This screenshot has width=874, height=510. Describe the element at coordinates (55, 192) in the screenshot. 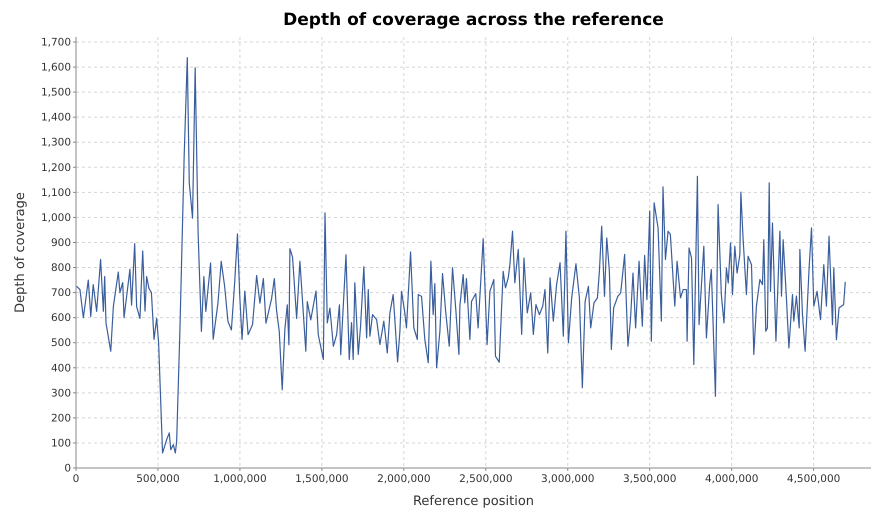

I see `y-tick-label: 1,100` at that location.